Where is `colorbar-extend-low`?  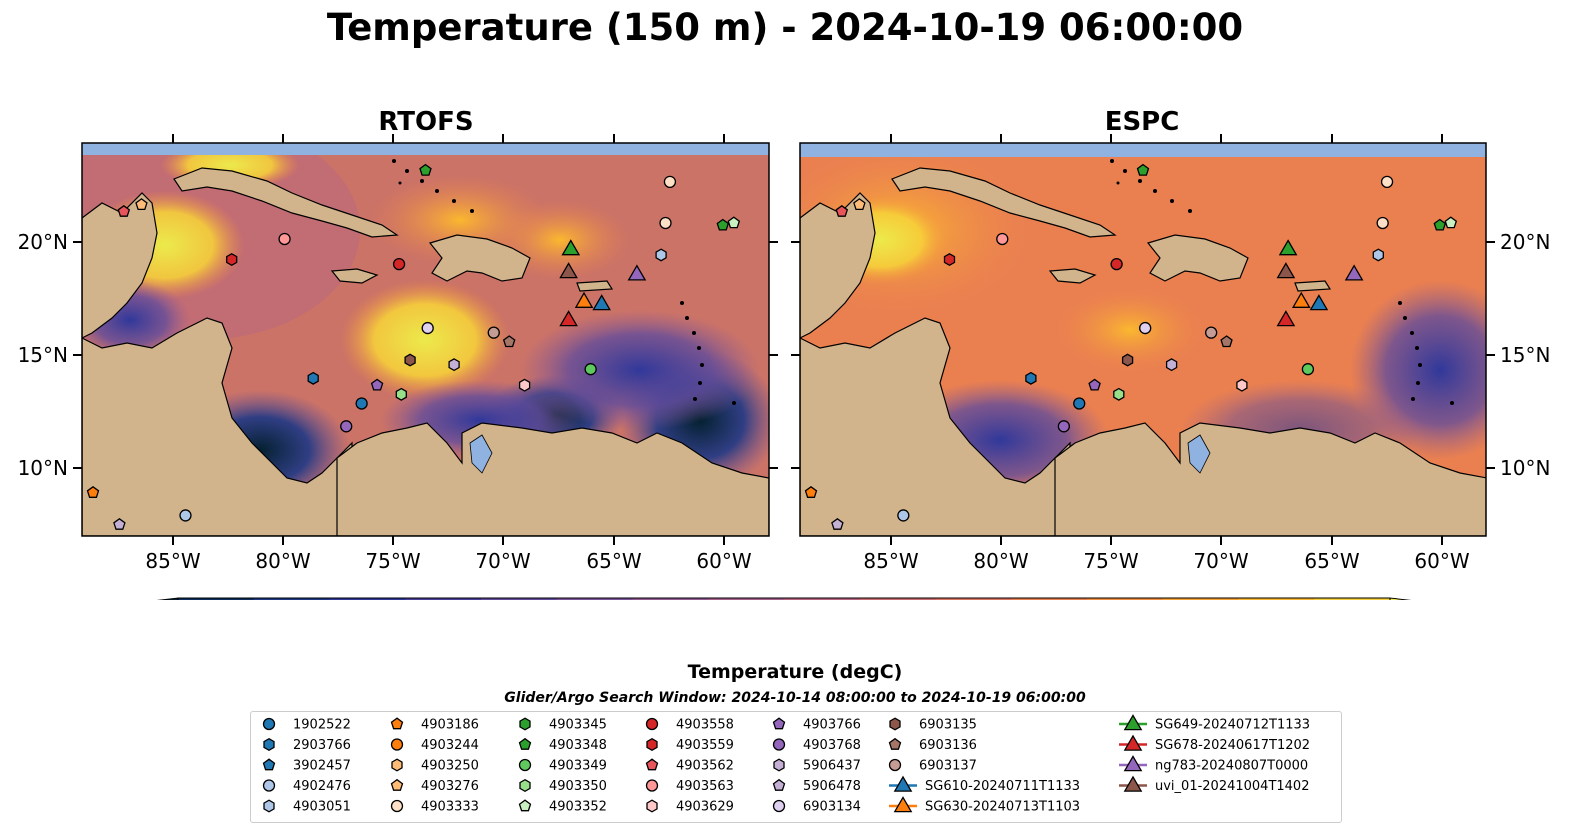
colorbar-extend-low is located at coordinates (167, 598).